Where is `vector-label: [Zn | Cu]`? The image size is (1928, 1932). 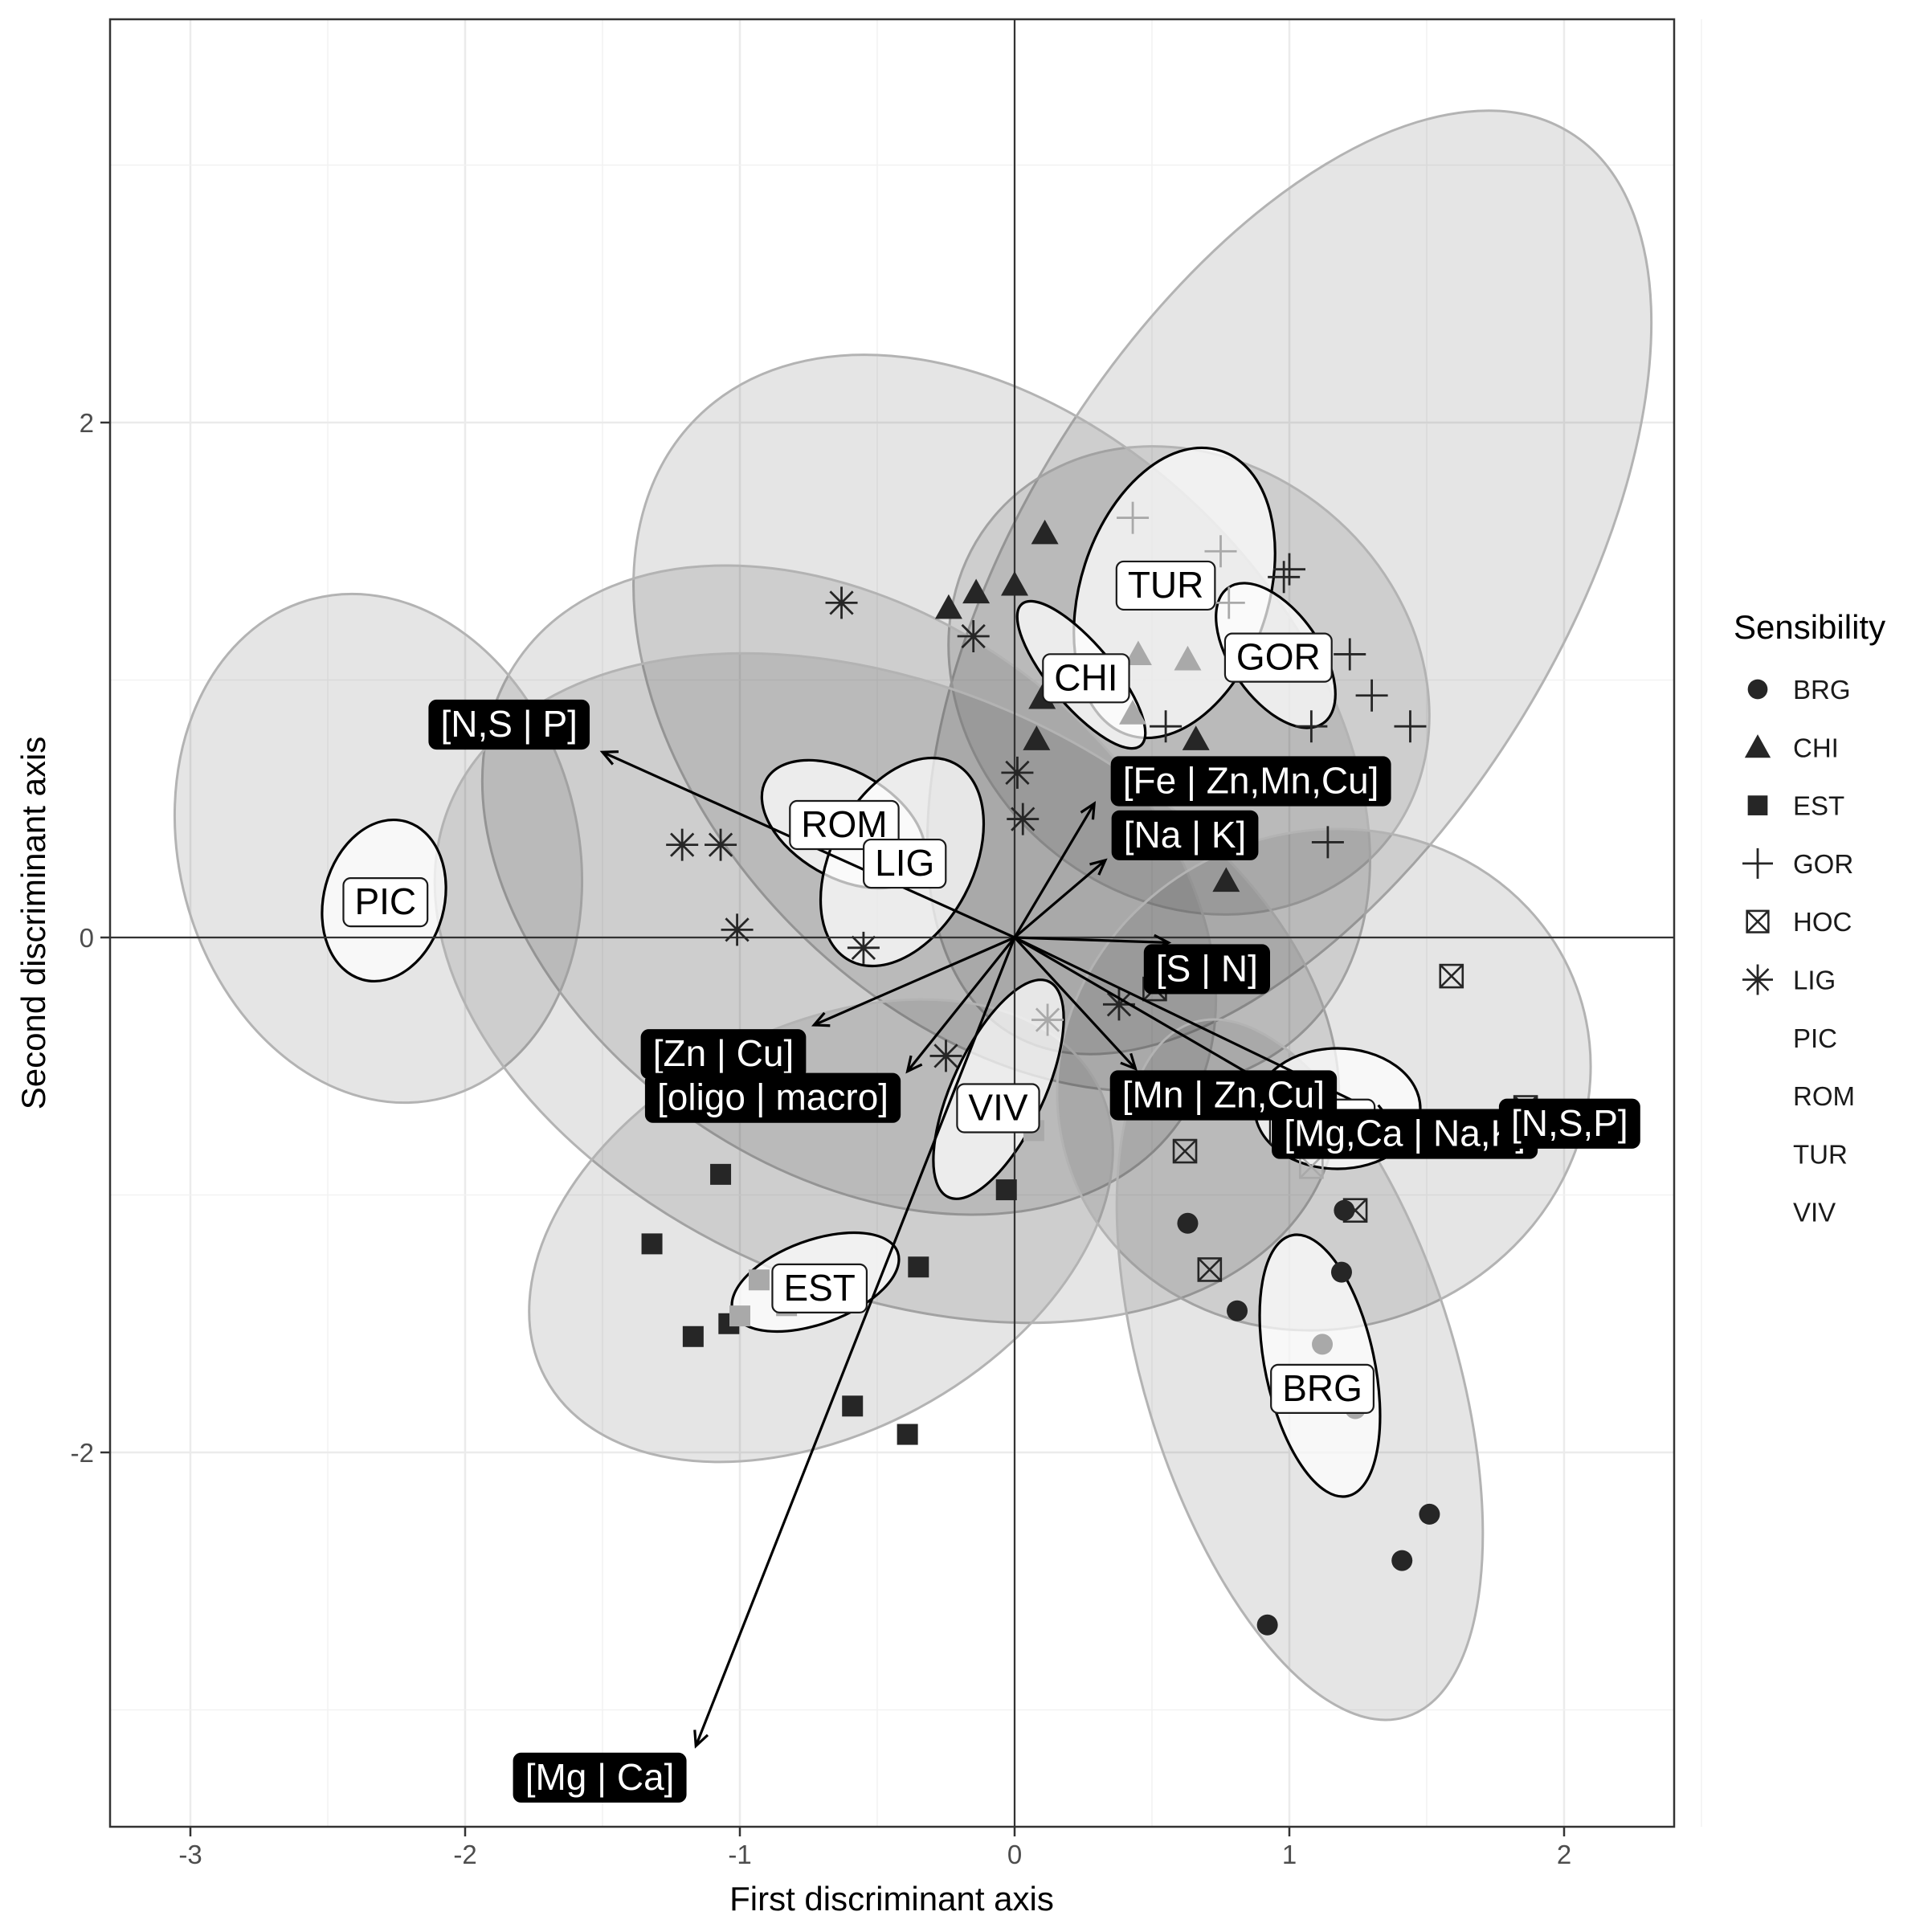 vector-label: [Zn | Cu] is located at coordinates (723, 1055).